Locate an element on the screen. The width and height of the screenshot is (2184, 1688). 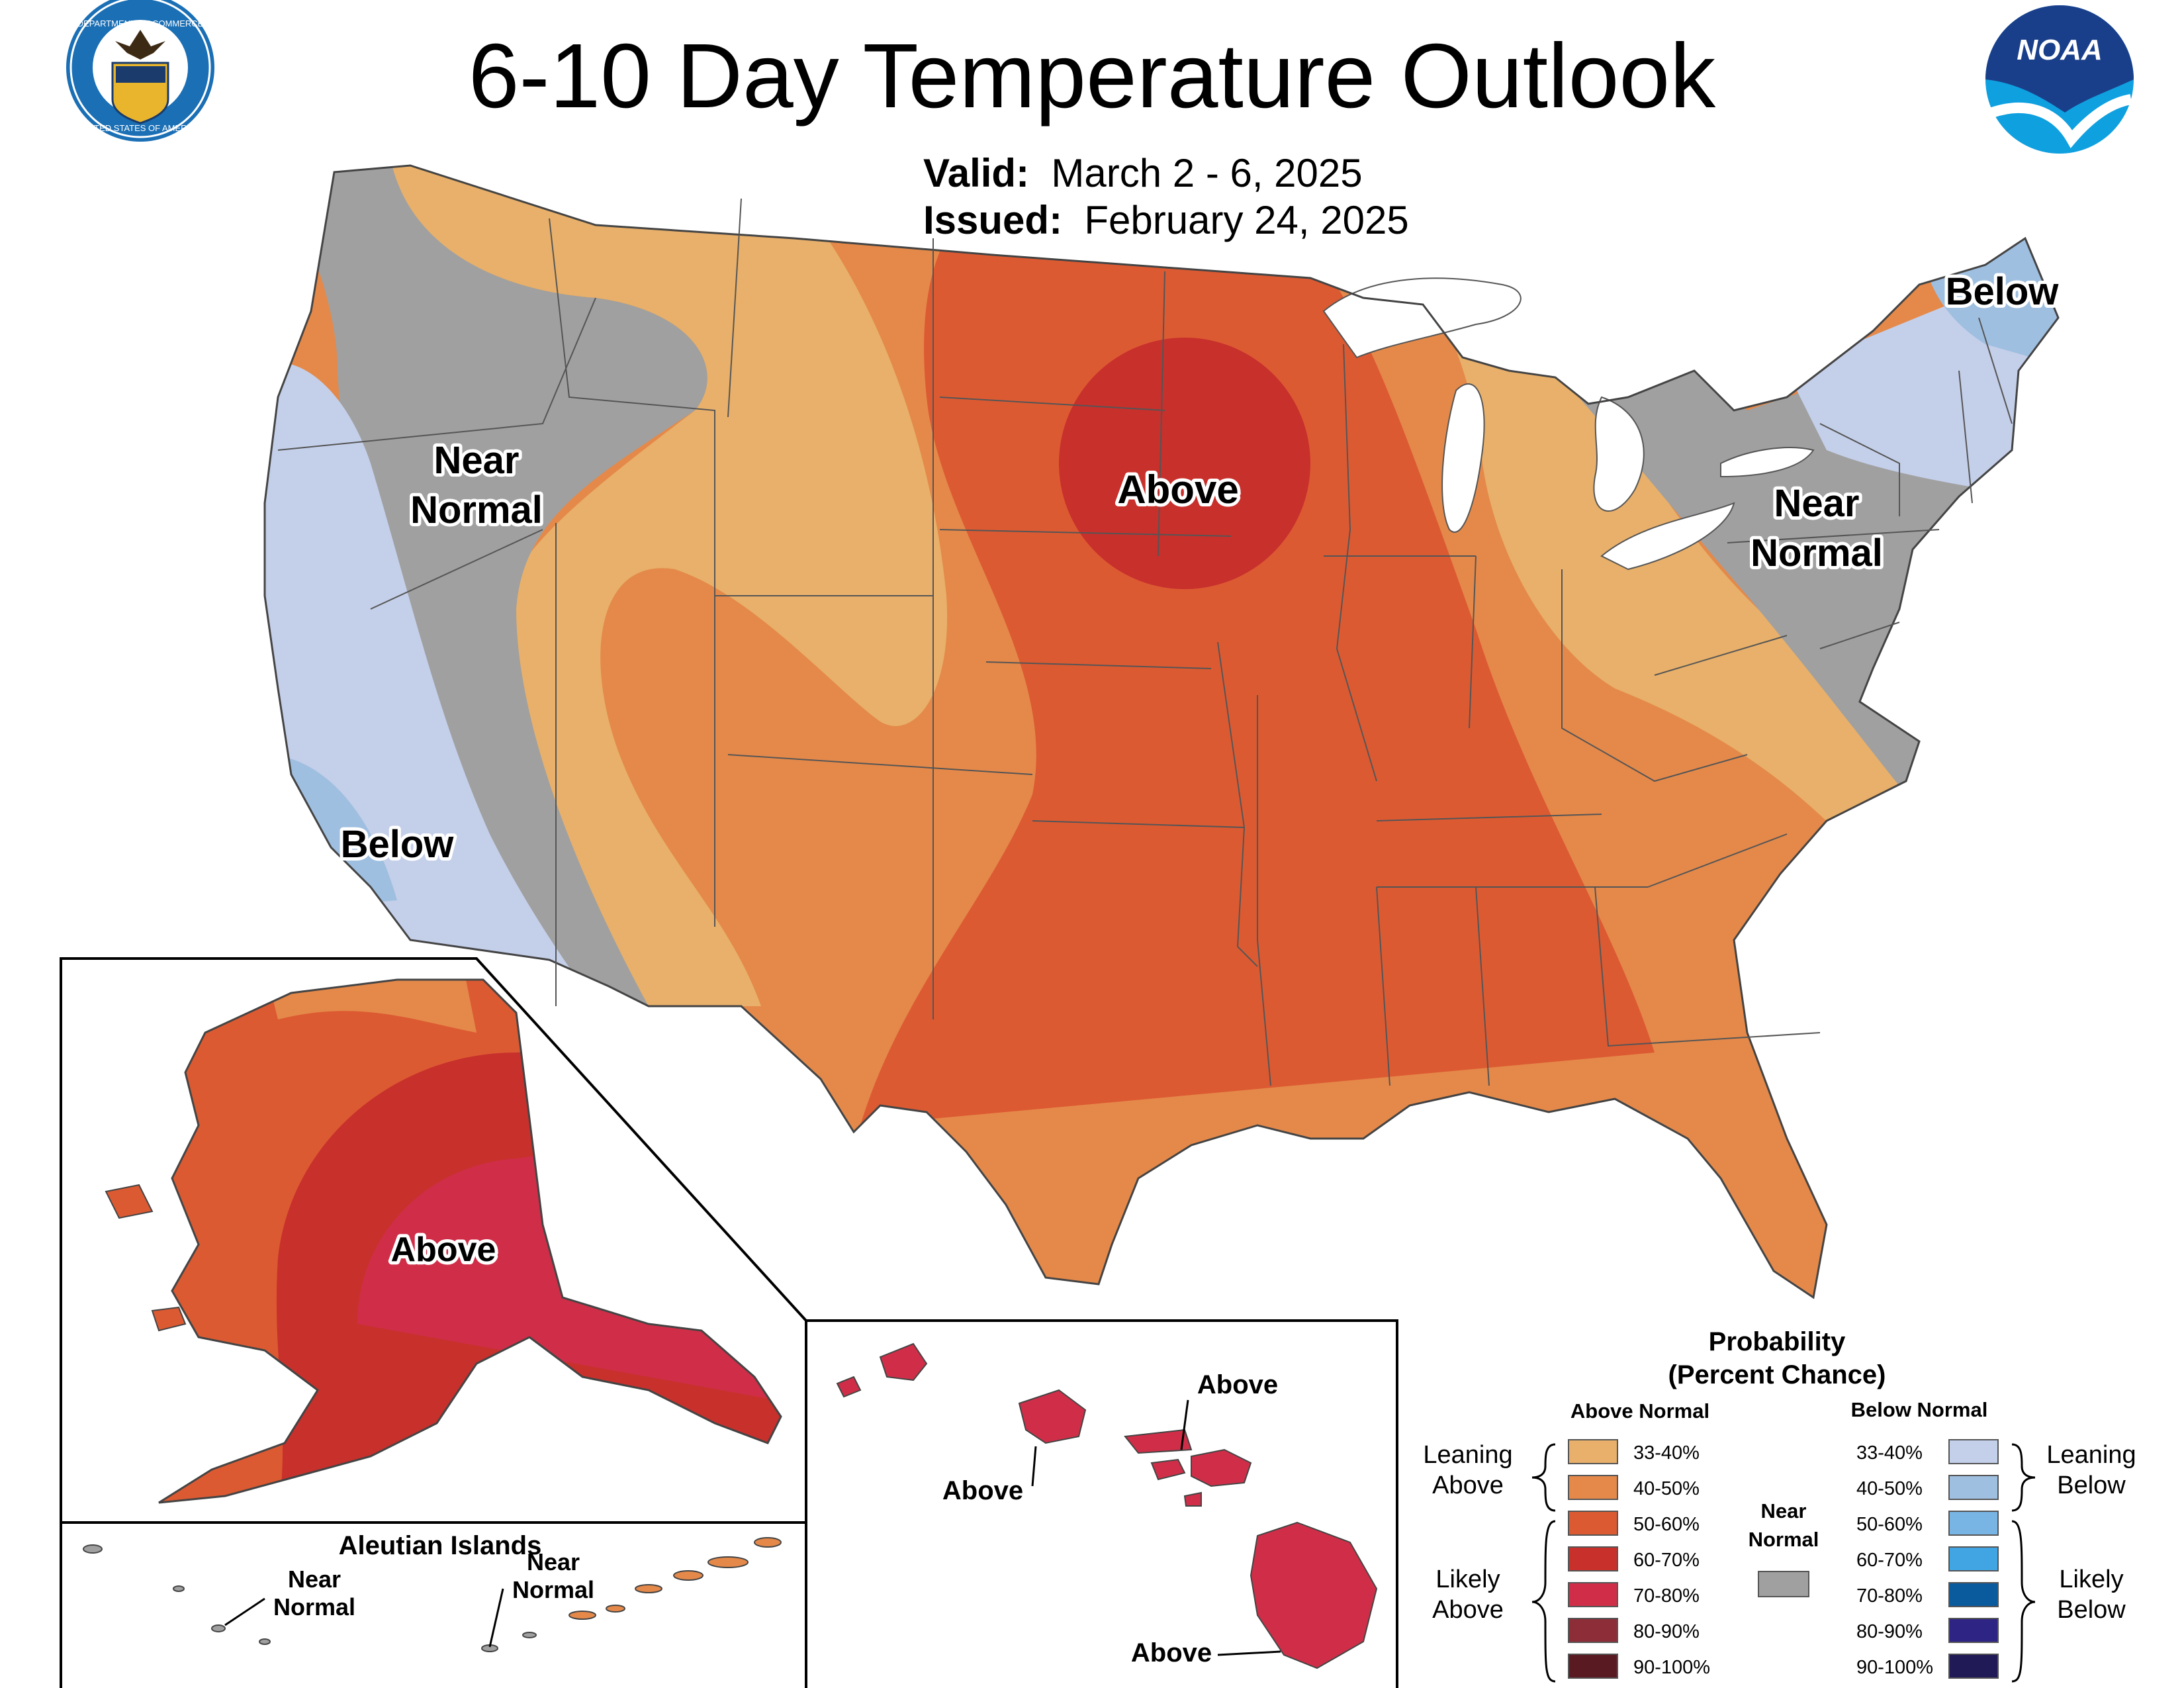
hawaii-islands is located at coordinates (1107, 1505).